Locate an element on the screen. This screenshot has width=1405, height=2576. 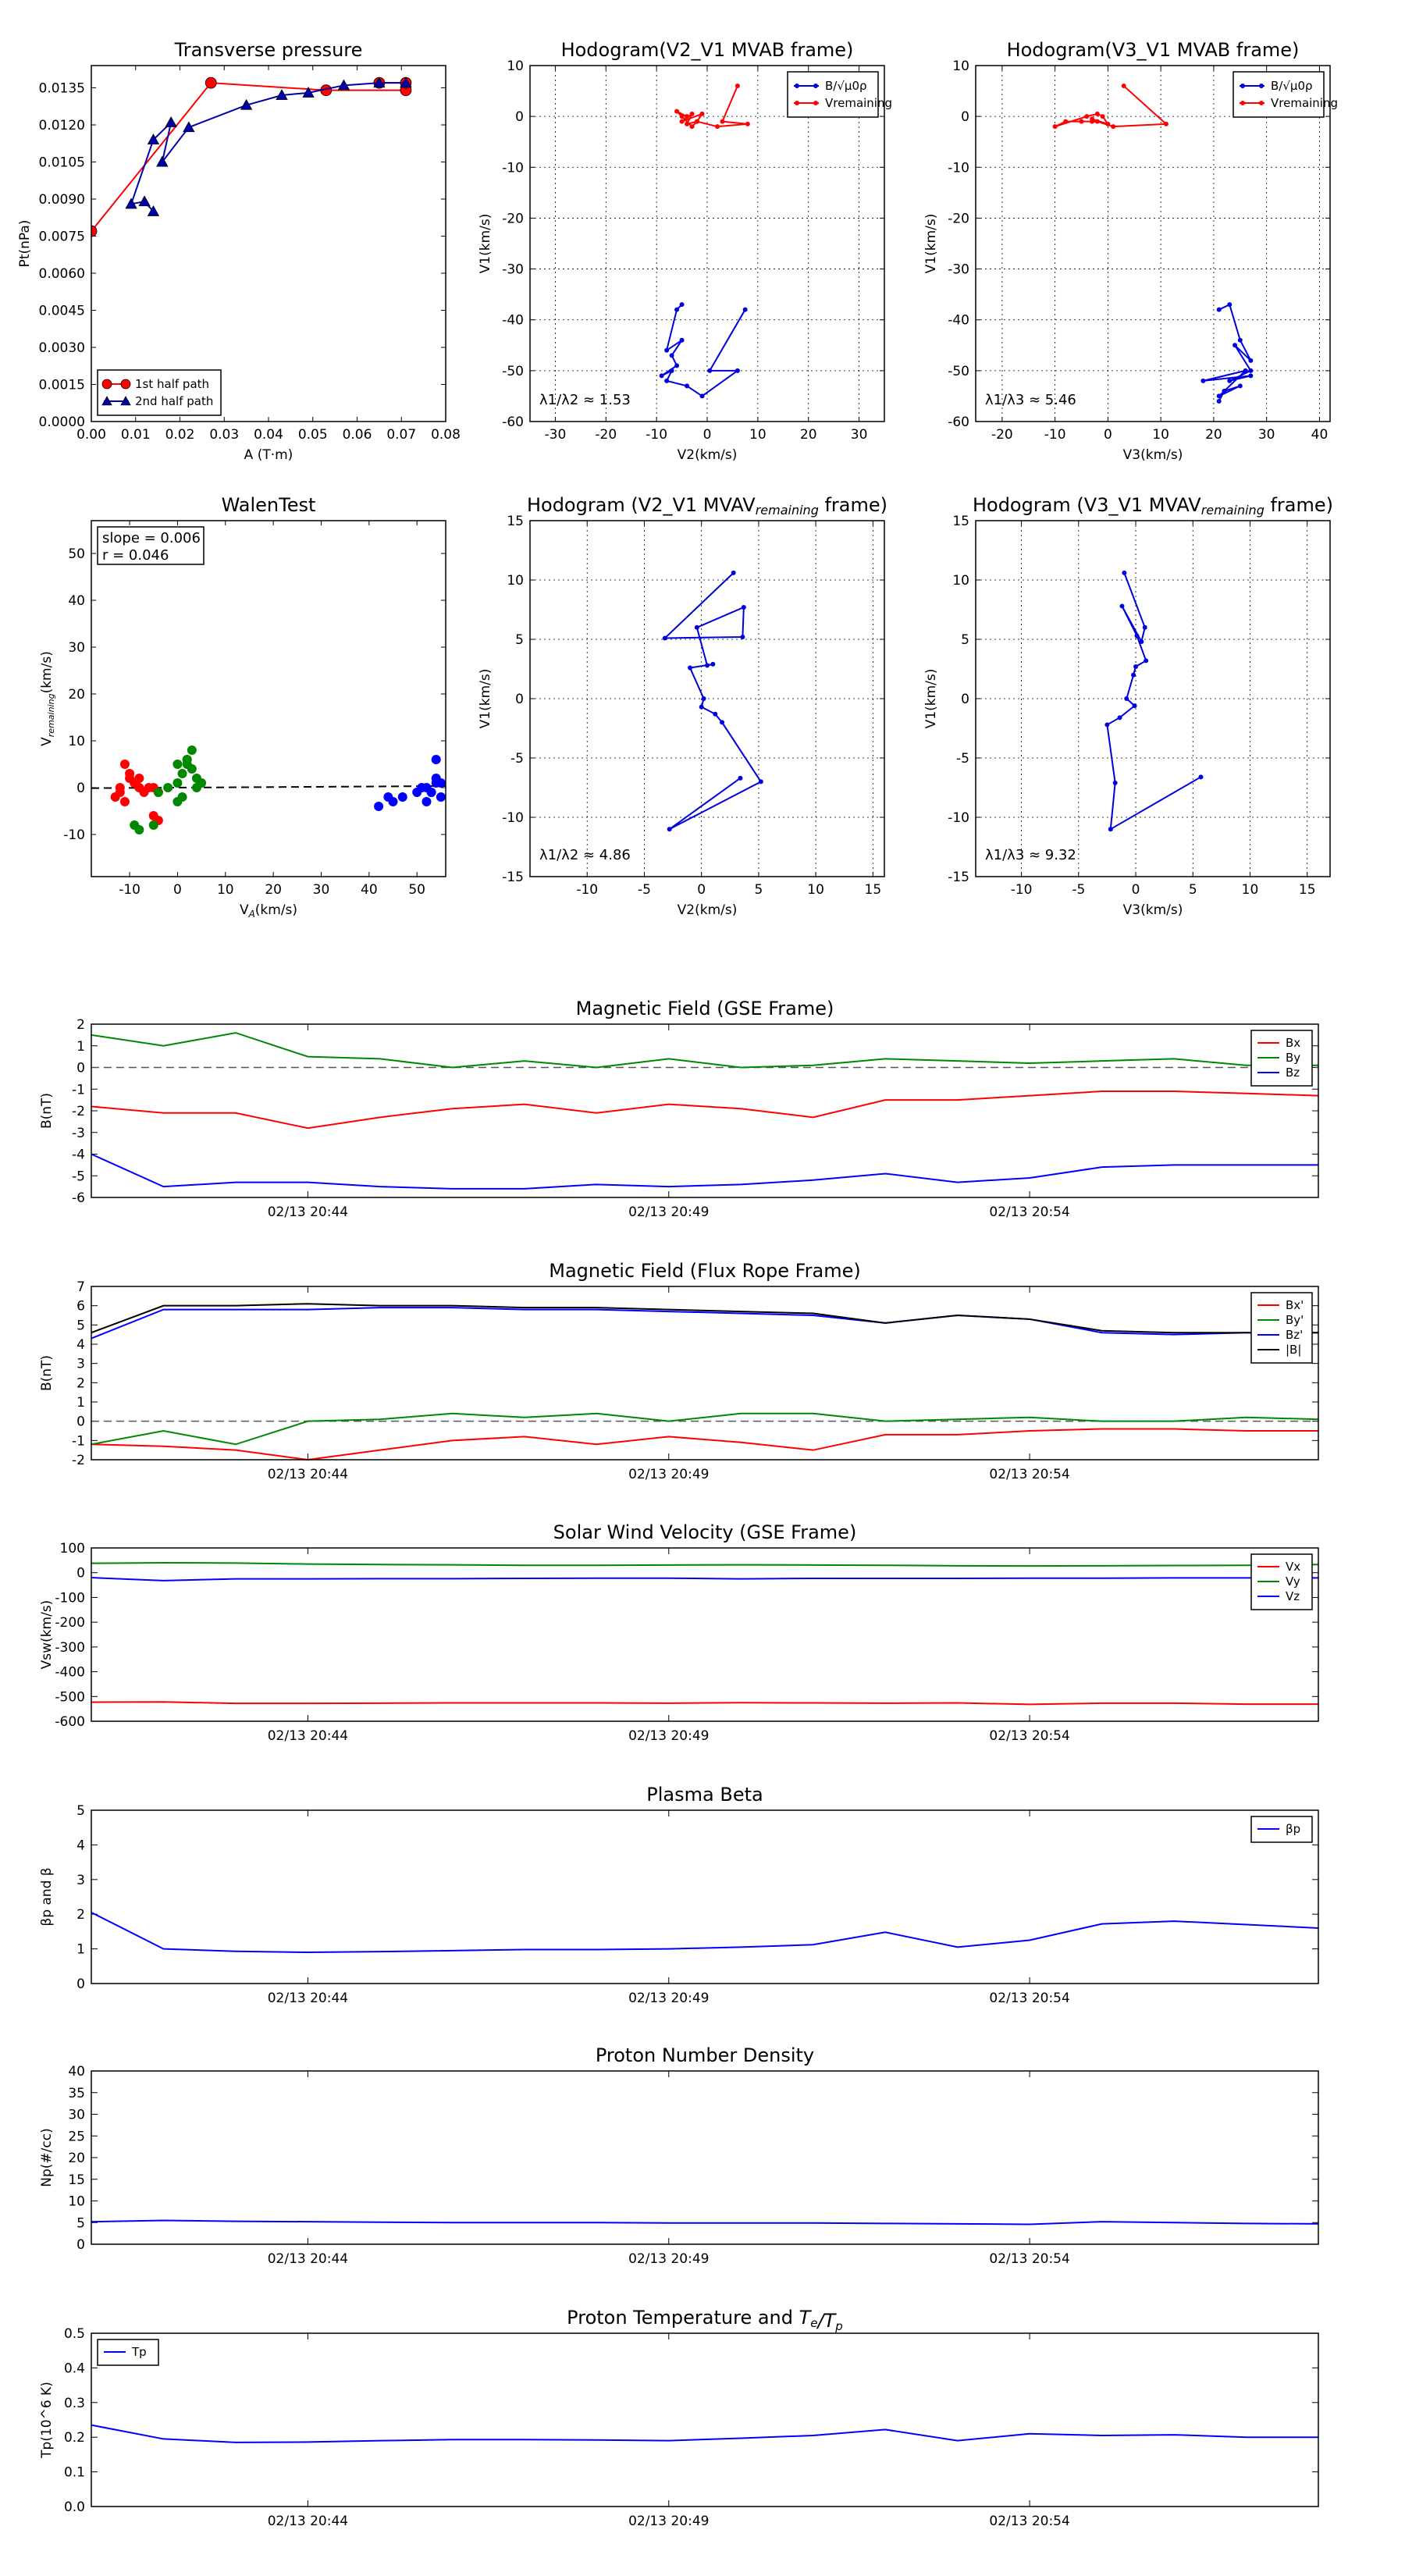
chart-title: Hodogram (V3_V1 MVAVremaining frame) is located at coordinates (1153, 506).